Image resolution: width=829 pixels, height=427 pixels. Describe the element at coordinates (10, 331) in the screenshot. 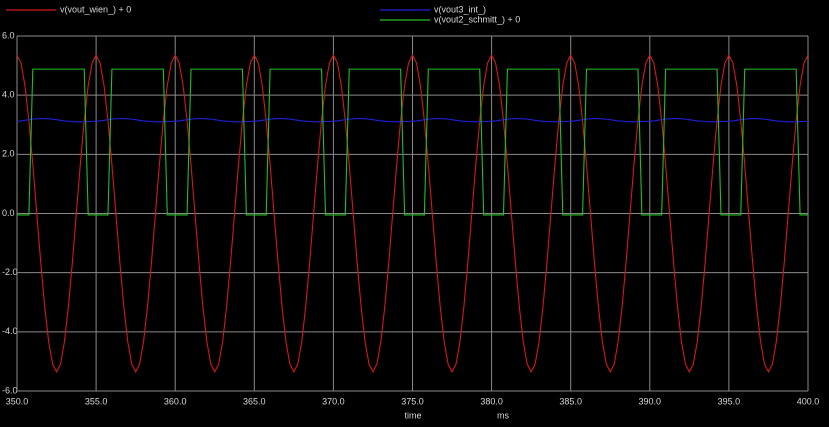

I see `y-tick-label: -4.0` at that location.